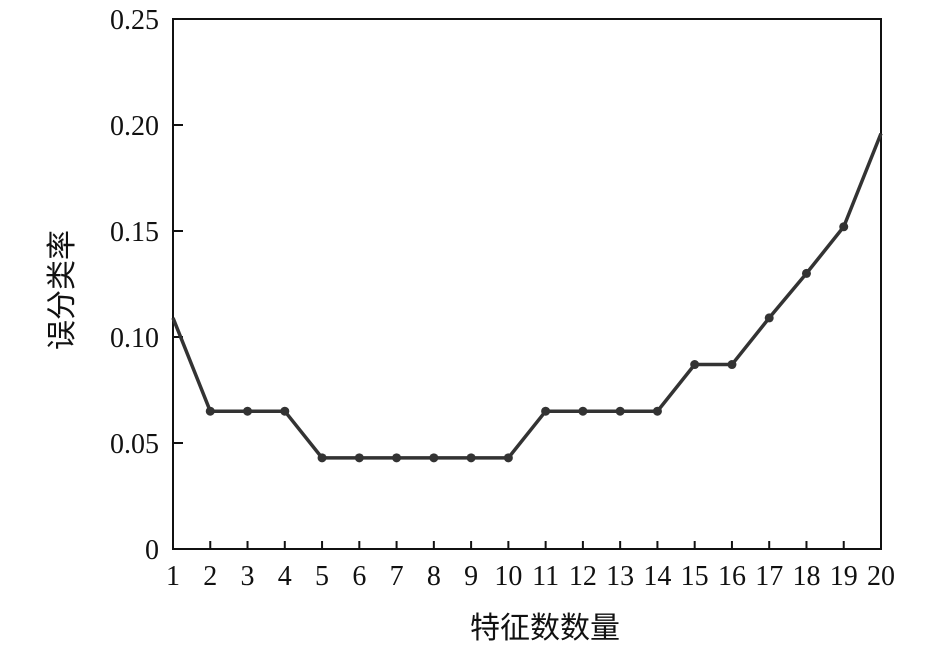 This screenshot has width=945, height=648. Describe the element at coordinates (732, 576) in the screenshot. I see `x-tick-label: 16` at that location.